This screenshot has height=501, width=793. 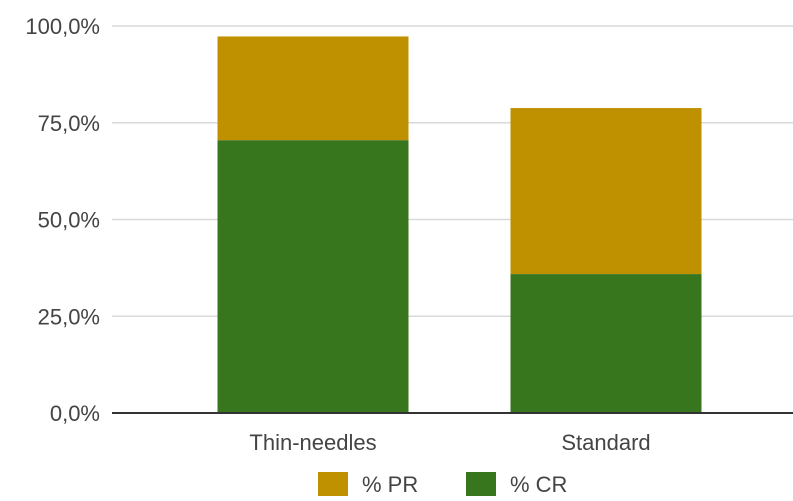 What do you see at coordinates (312, 442) in the screenshot?
I see `x-tick-label: Thin-needles` at bounding box center [312, 442].